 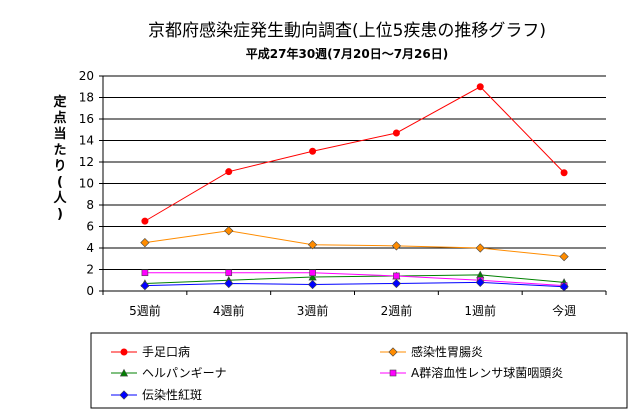 What do you see at coordinates (59, 134) in the screenshot?
I see `y-axis-label-char: 当` at bounding box center [59, 134].